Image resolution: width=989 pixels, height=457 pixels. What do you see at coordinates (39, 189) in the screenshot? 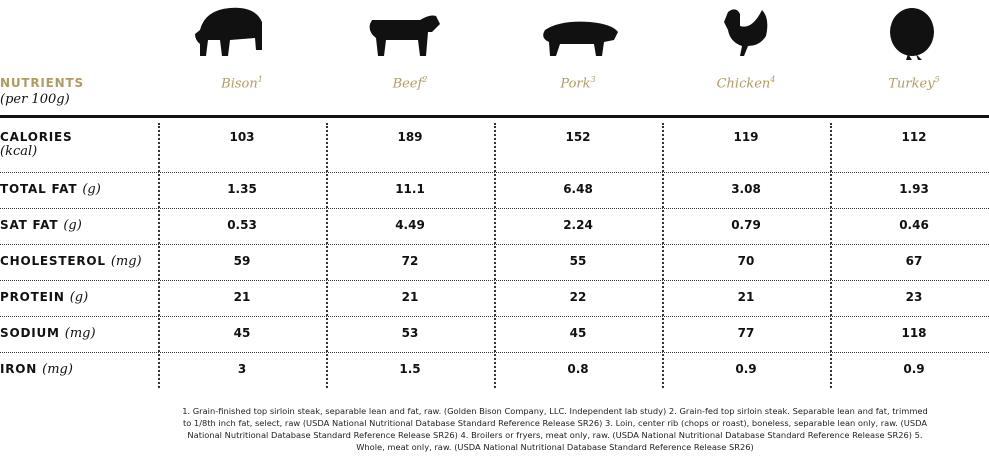
I see `row-name: TOTAL FAT` at bounding box center [39, 189].